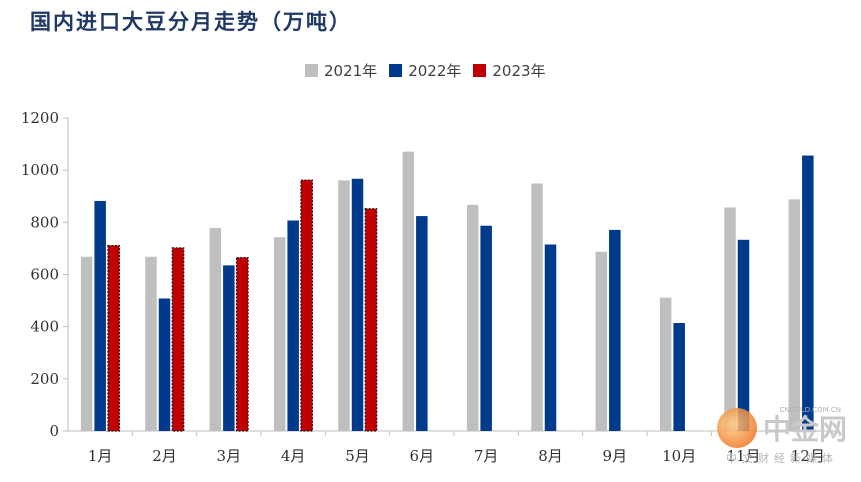  Describe the element at coordinates (743, 456) in the screenshot. I see `x-category-label: 11月` at that location.